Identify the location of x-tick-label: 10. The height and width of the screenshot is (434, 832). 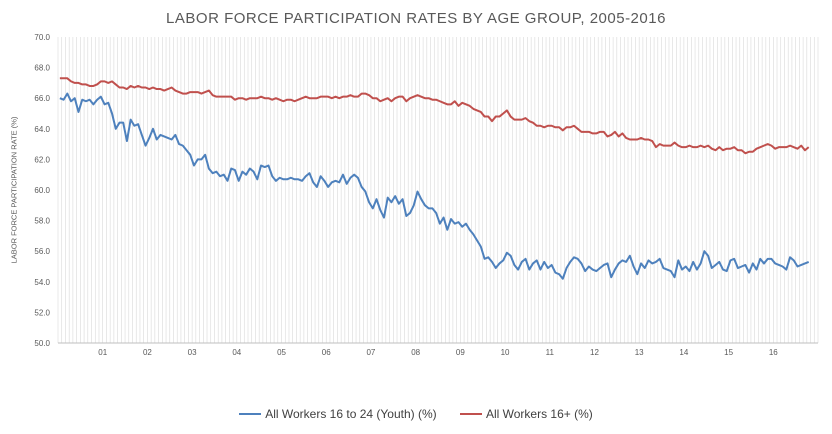
(505, 352).